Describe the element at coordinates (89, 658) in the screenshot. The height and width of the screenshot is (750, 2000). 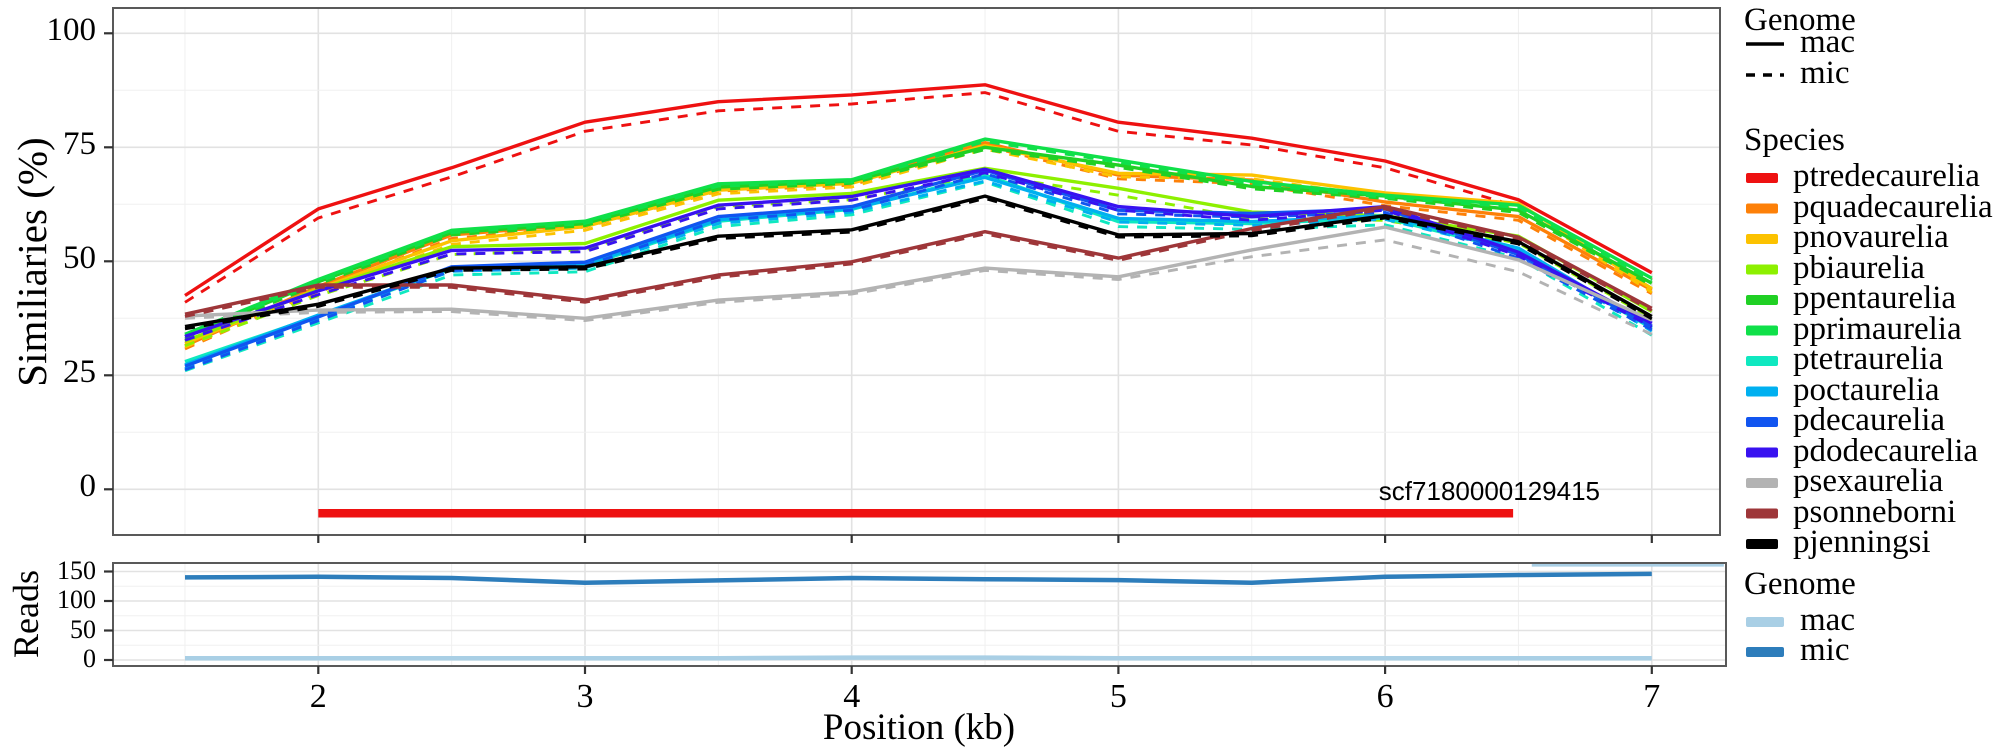
I see `reads-tick-label-0: 0` at that location.